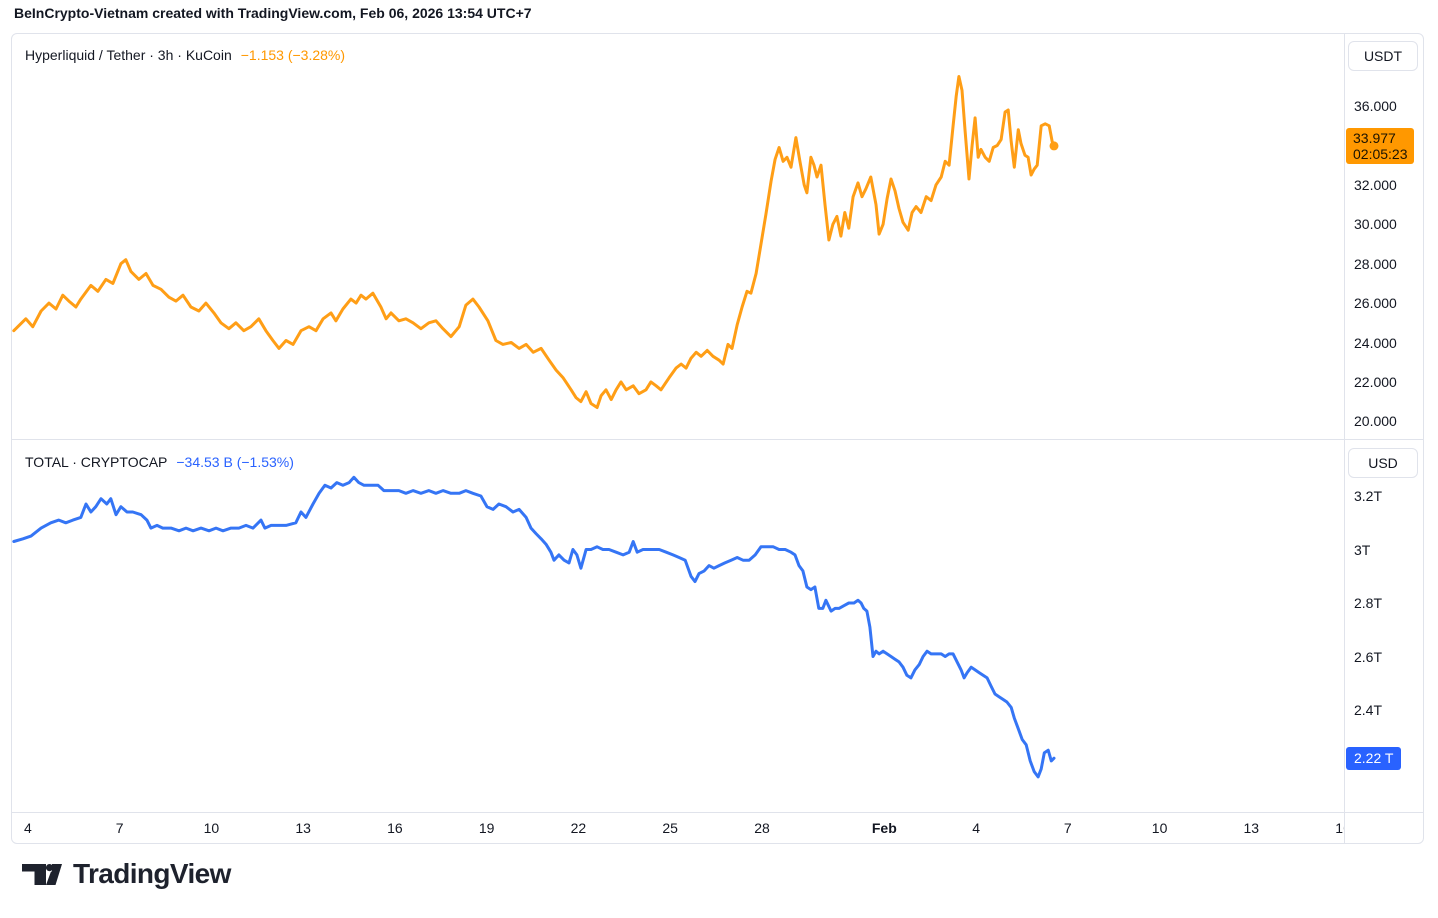 The width and height of the screenshot is (1438, 918). I want to click on bar-countdown: 02:05:23, so click(1380, 154).